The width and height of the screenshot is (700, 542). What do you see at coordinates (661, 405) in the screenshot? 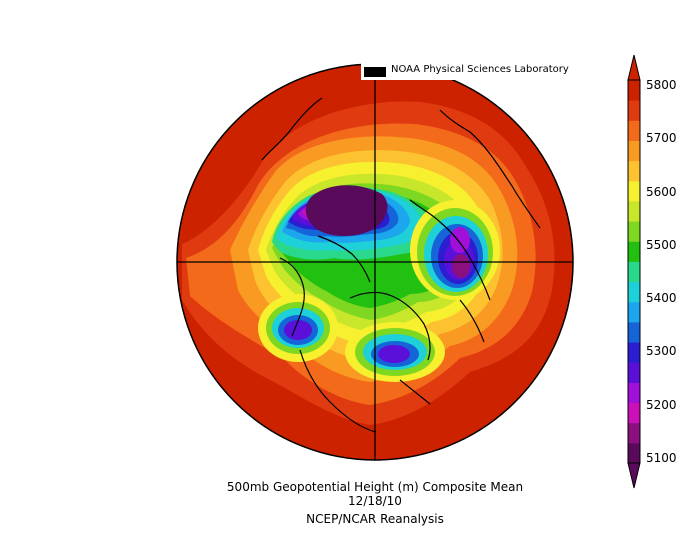
I see `colorbar-label: 5200` at bounding box center [661, 405].